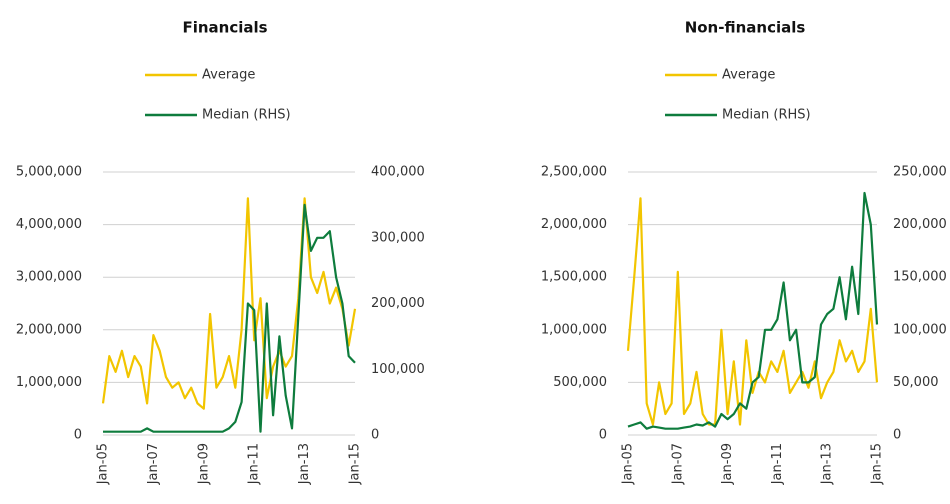 Image resolution: width=950 pixels, height=504 pixels. What do you see at coordinates (49, 224) in the screenshot?
I see `y-tick-label: 4,000,000` at bounding box center [49, 224].